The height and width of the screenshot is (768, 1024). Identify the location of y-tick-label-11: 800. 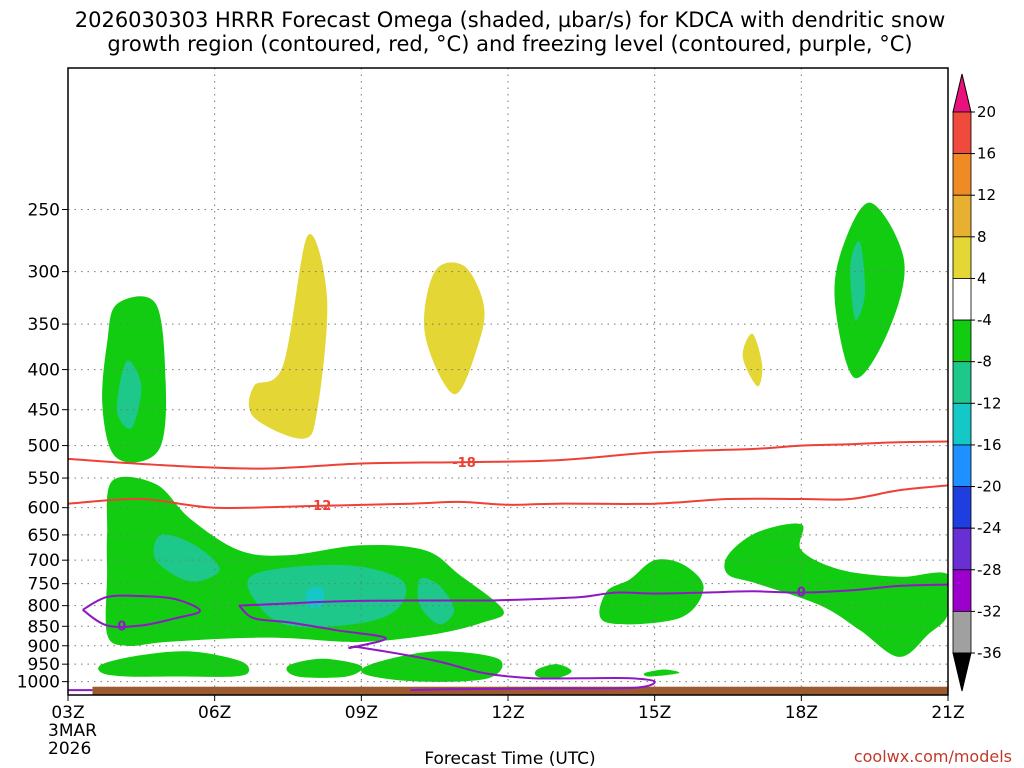
(44, 607).